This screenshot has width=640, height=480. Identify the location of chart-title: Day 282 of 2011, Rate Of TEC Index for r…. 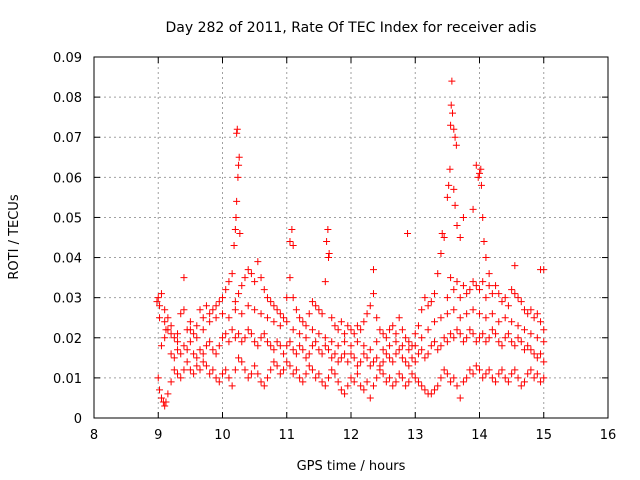
(350, 28).